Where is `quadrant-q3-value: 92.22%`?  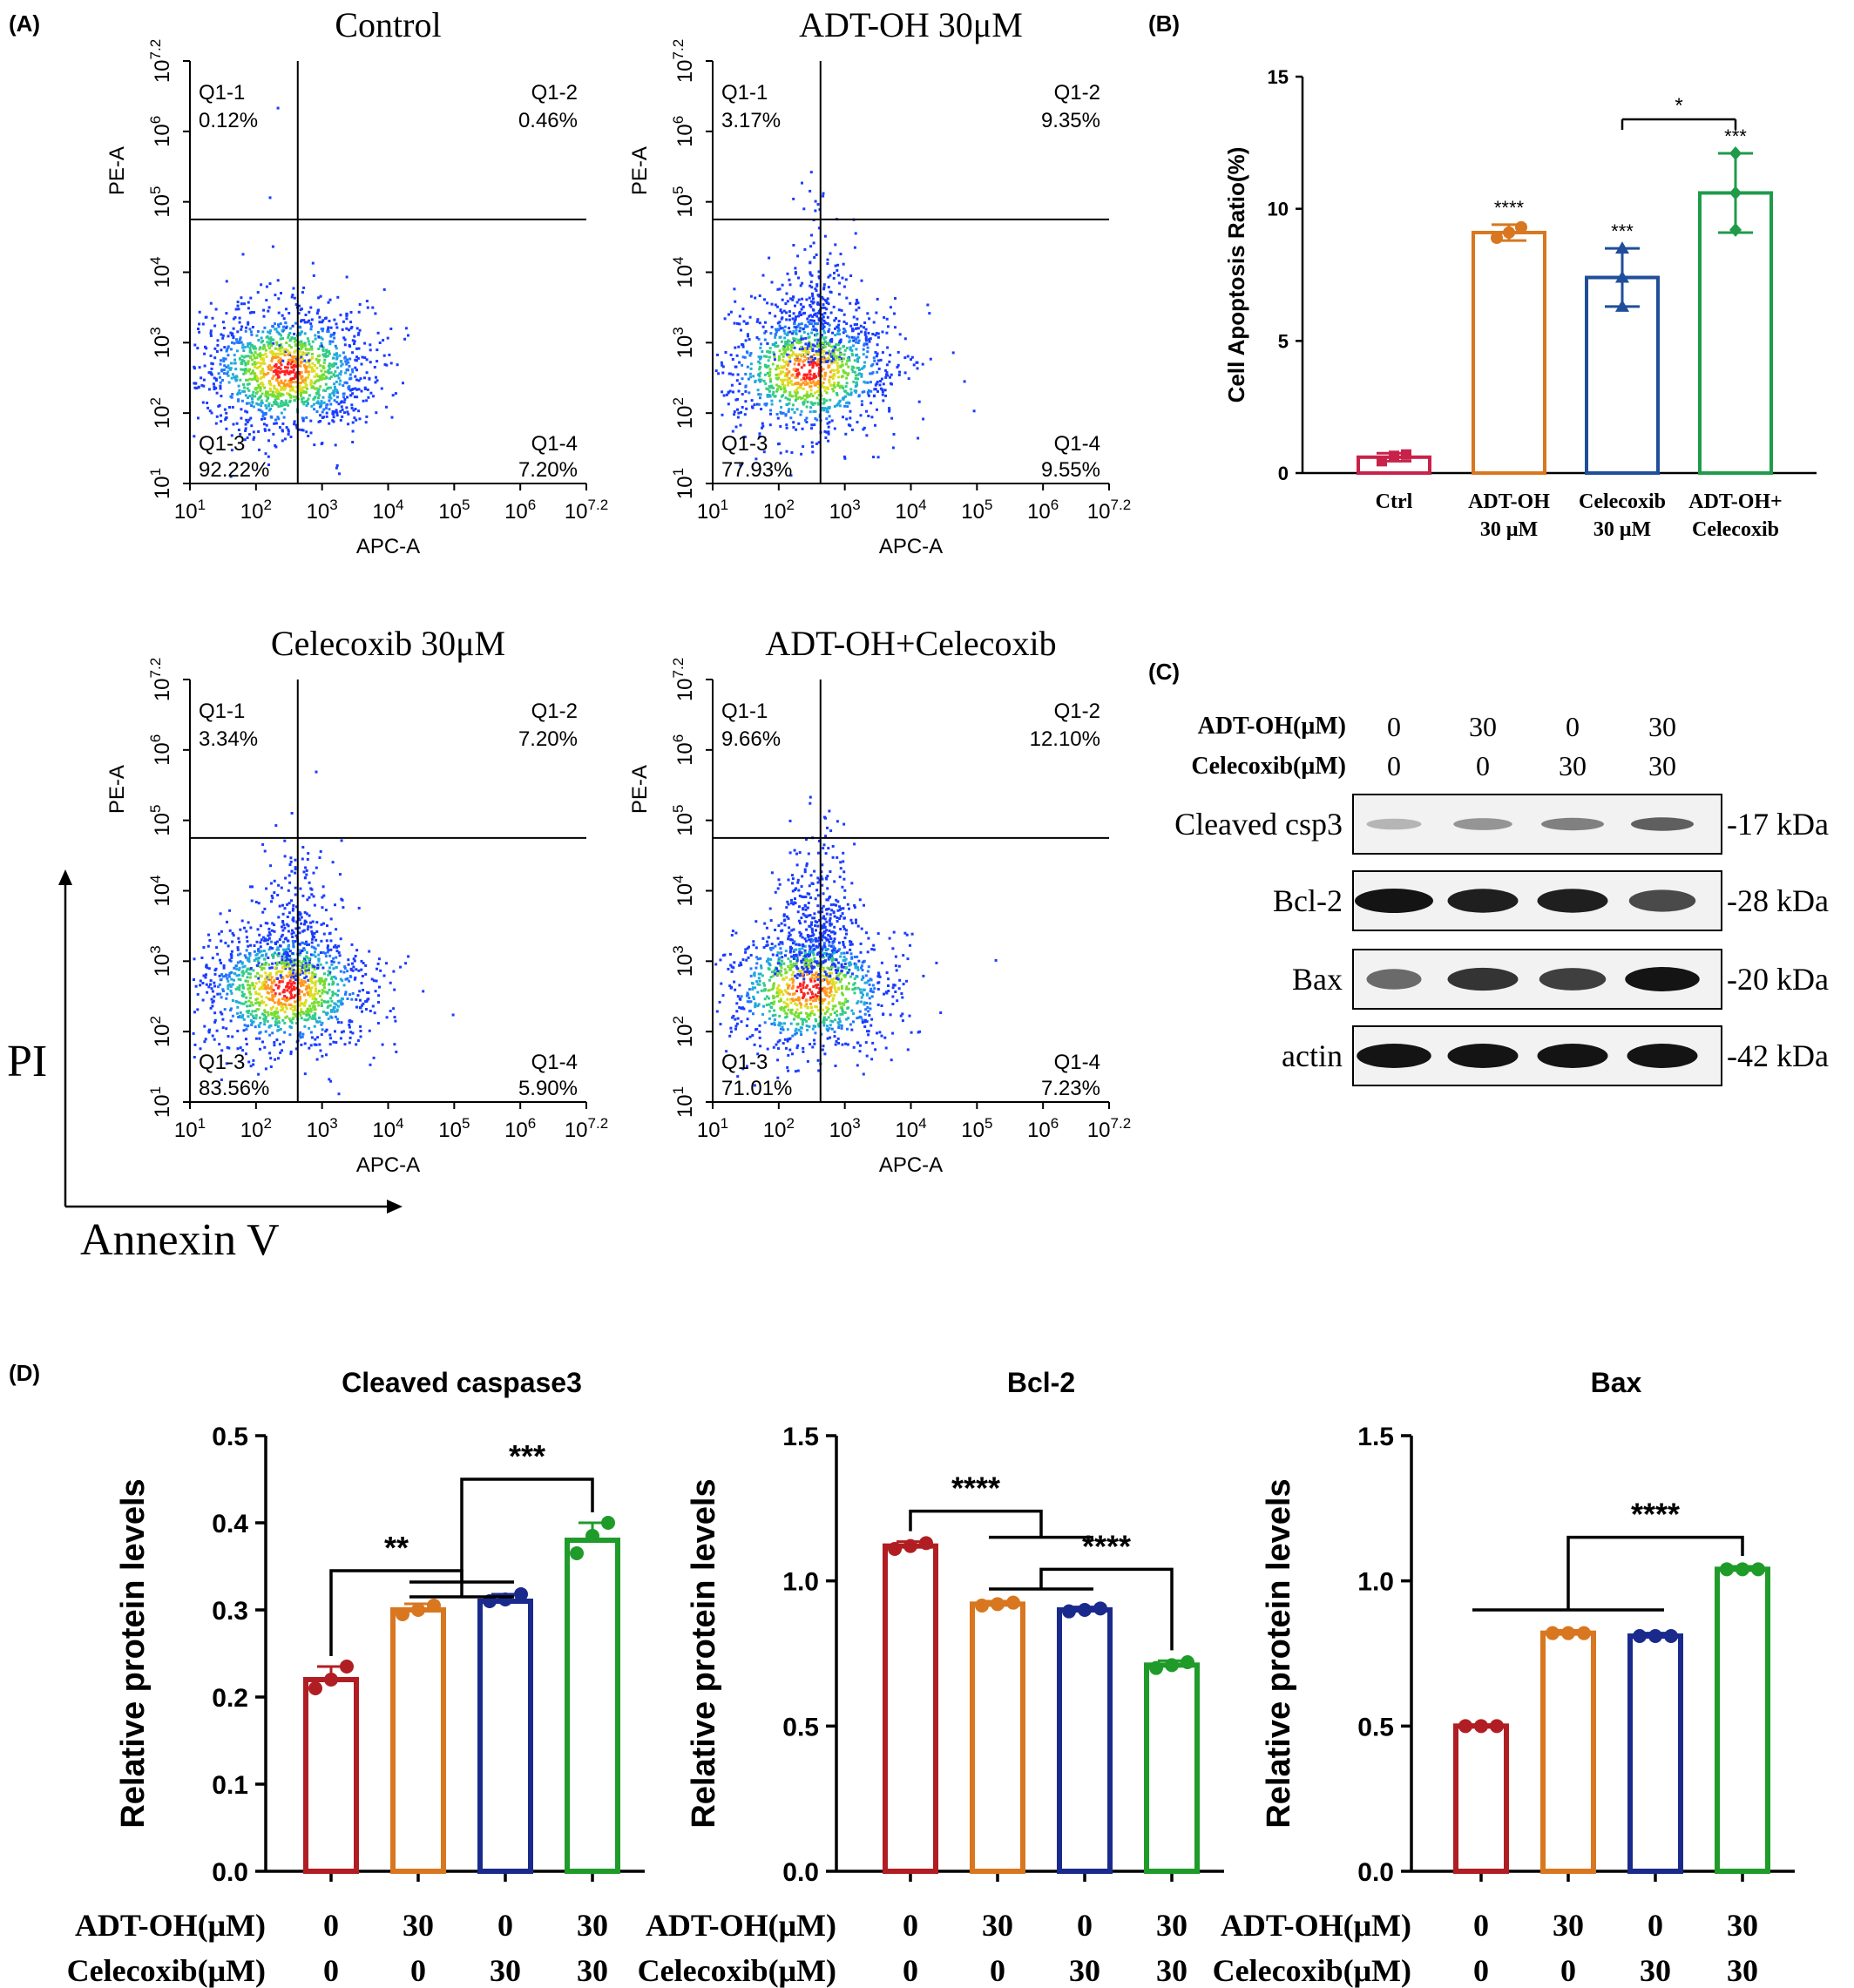
quadrant-q3-value: 92.22% is located at coordinates (234, 470).